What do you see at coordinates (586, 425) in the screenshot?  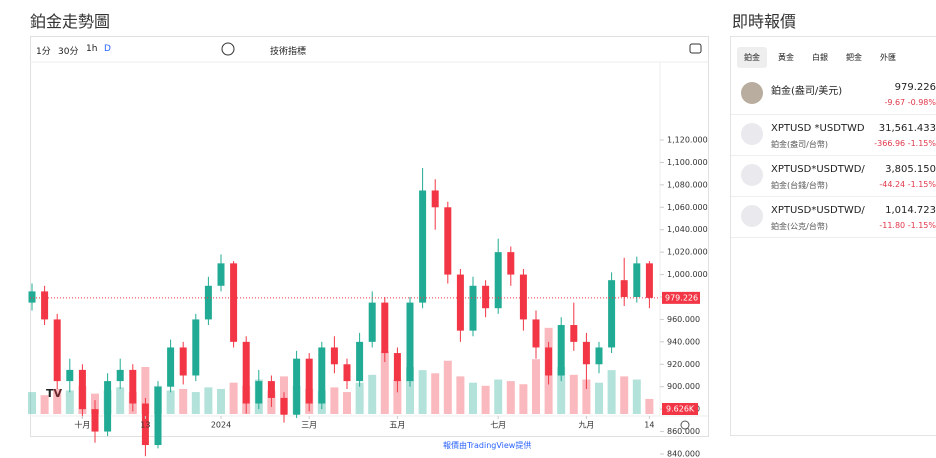 I see `x-tick-label: 九月` at bounding box center [586, 425].